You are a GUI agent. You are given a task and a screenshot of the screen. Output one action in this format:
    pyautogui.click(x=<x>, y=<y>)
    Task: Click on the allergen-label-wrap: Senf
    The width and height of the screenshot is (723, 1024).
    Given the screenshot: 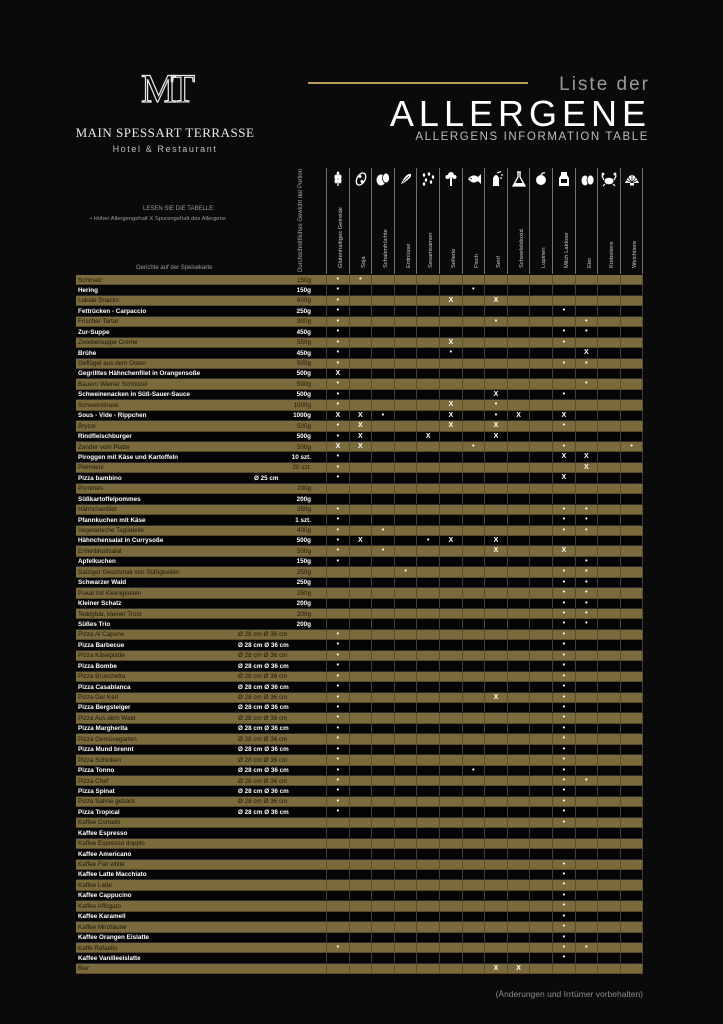 What is the action you would take?
    pyautogui.click(x=496, y=234)
    